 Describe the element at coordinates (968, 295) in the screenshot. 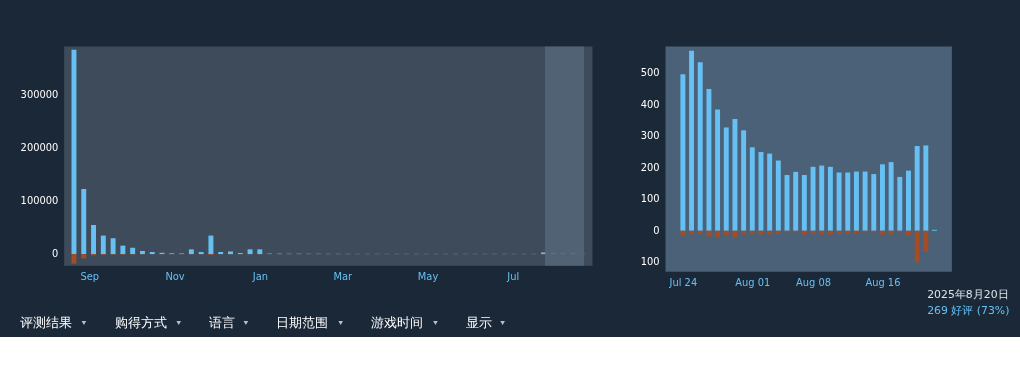

I see `text: 2025年8月20日` at that location.